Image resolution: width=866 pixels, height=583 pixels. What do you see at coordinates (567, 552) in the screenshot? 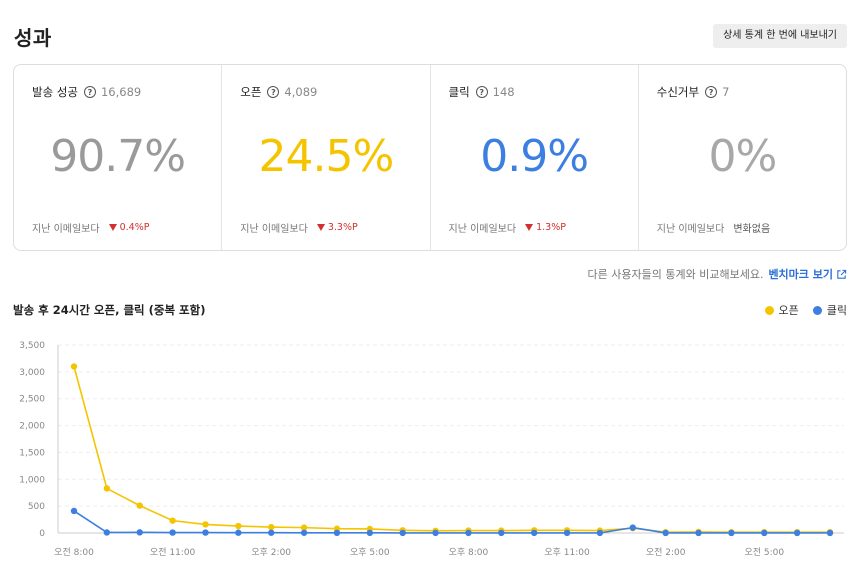
I see `x-tick-label: 오후 11:00` at bounding box center [567, 552].